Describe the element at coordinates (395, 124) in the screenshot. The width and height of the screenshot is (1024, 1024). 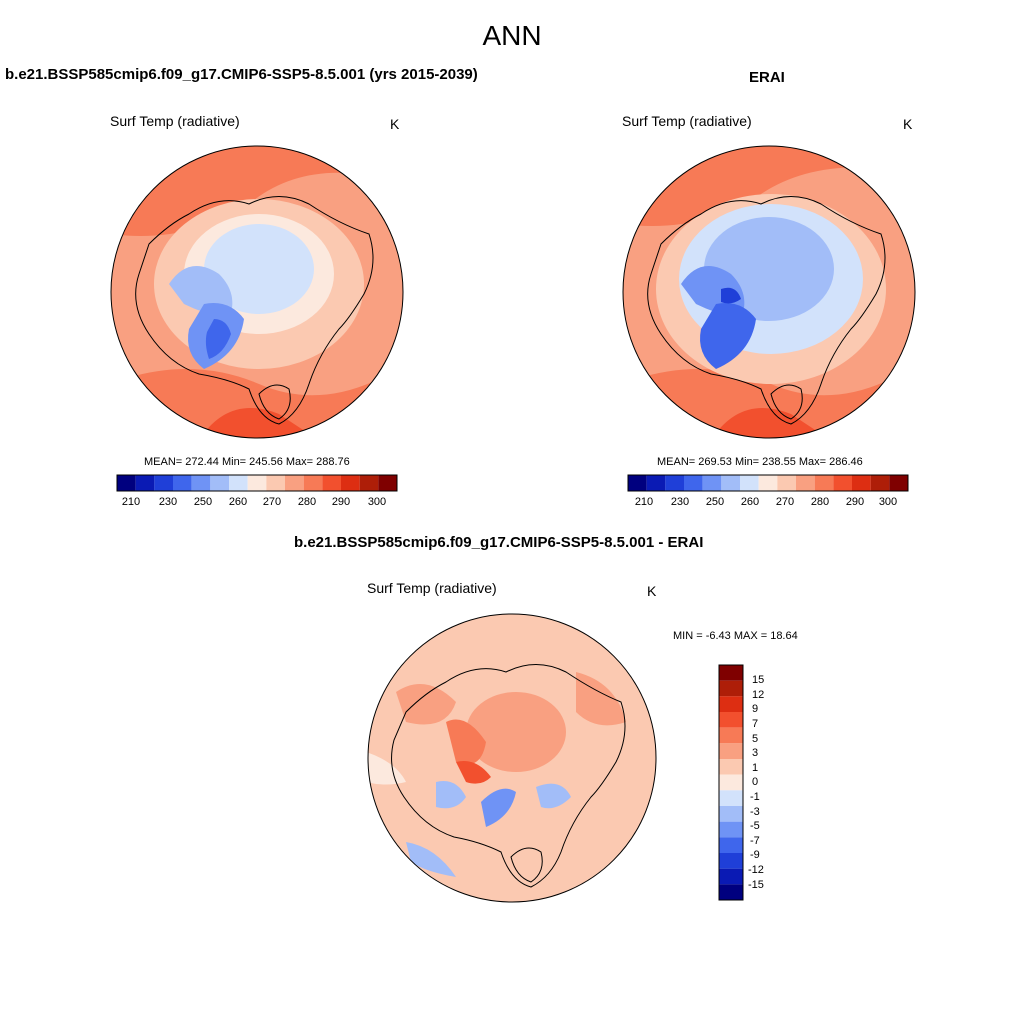
I see `model-units-label: K` at that location.